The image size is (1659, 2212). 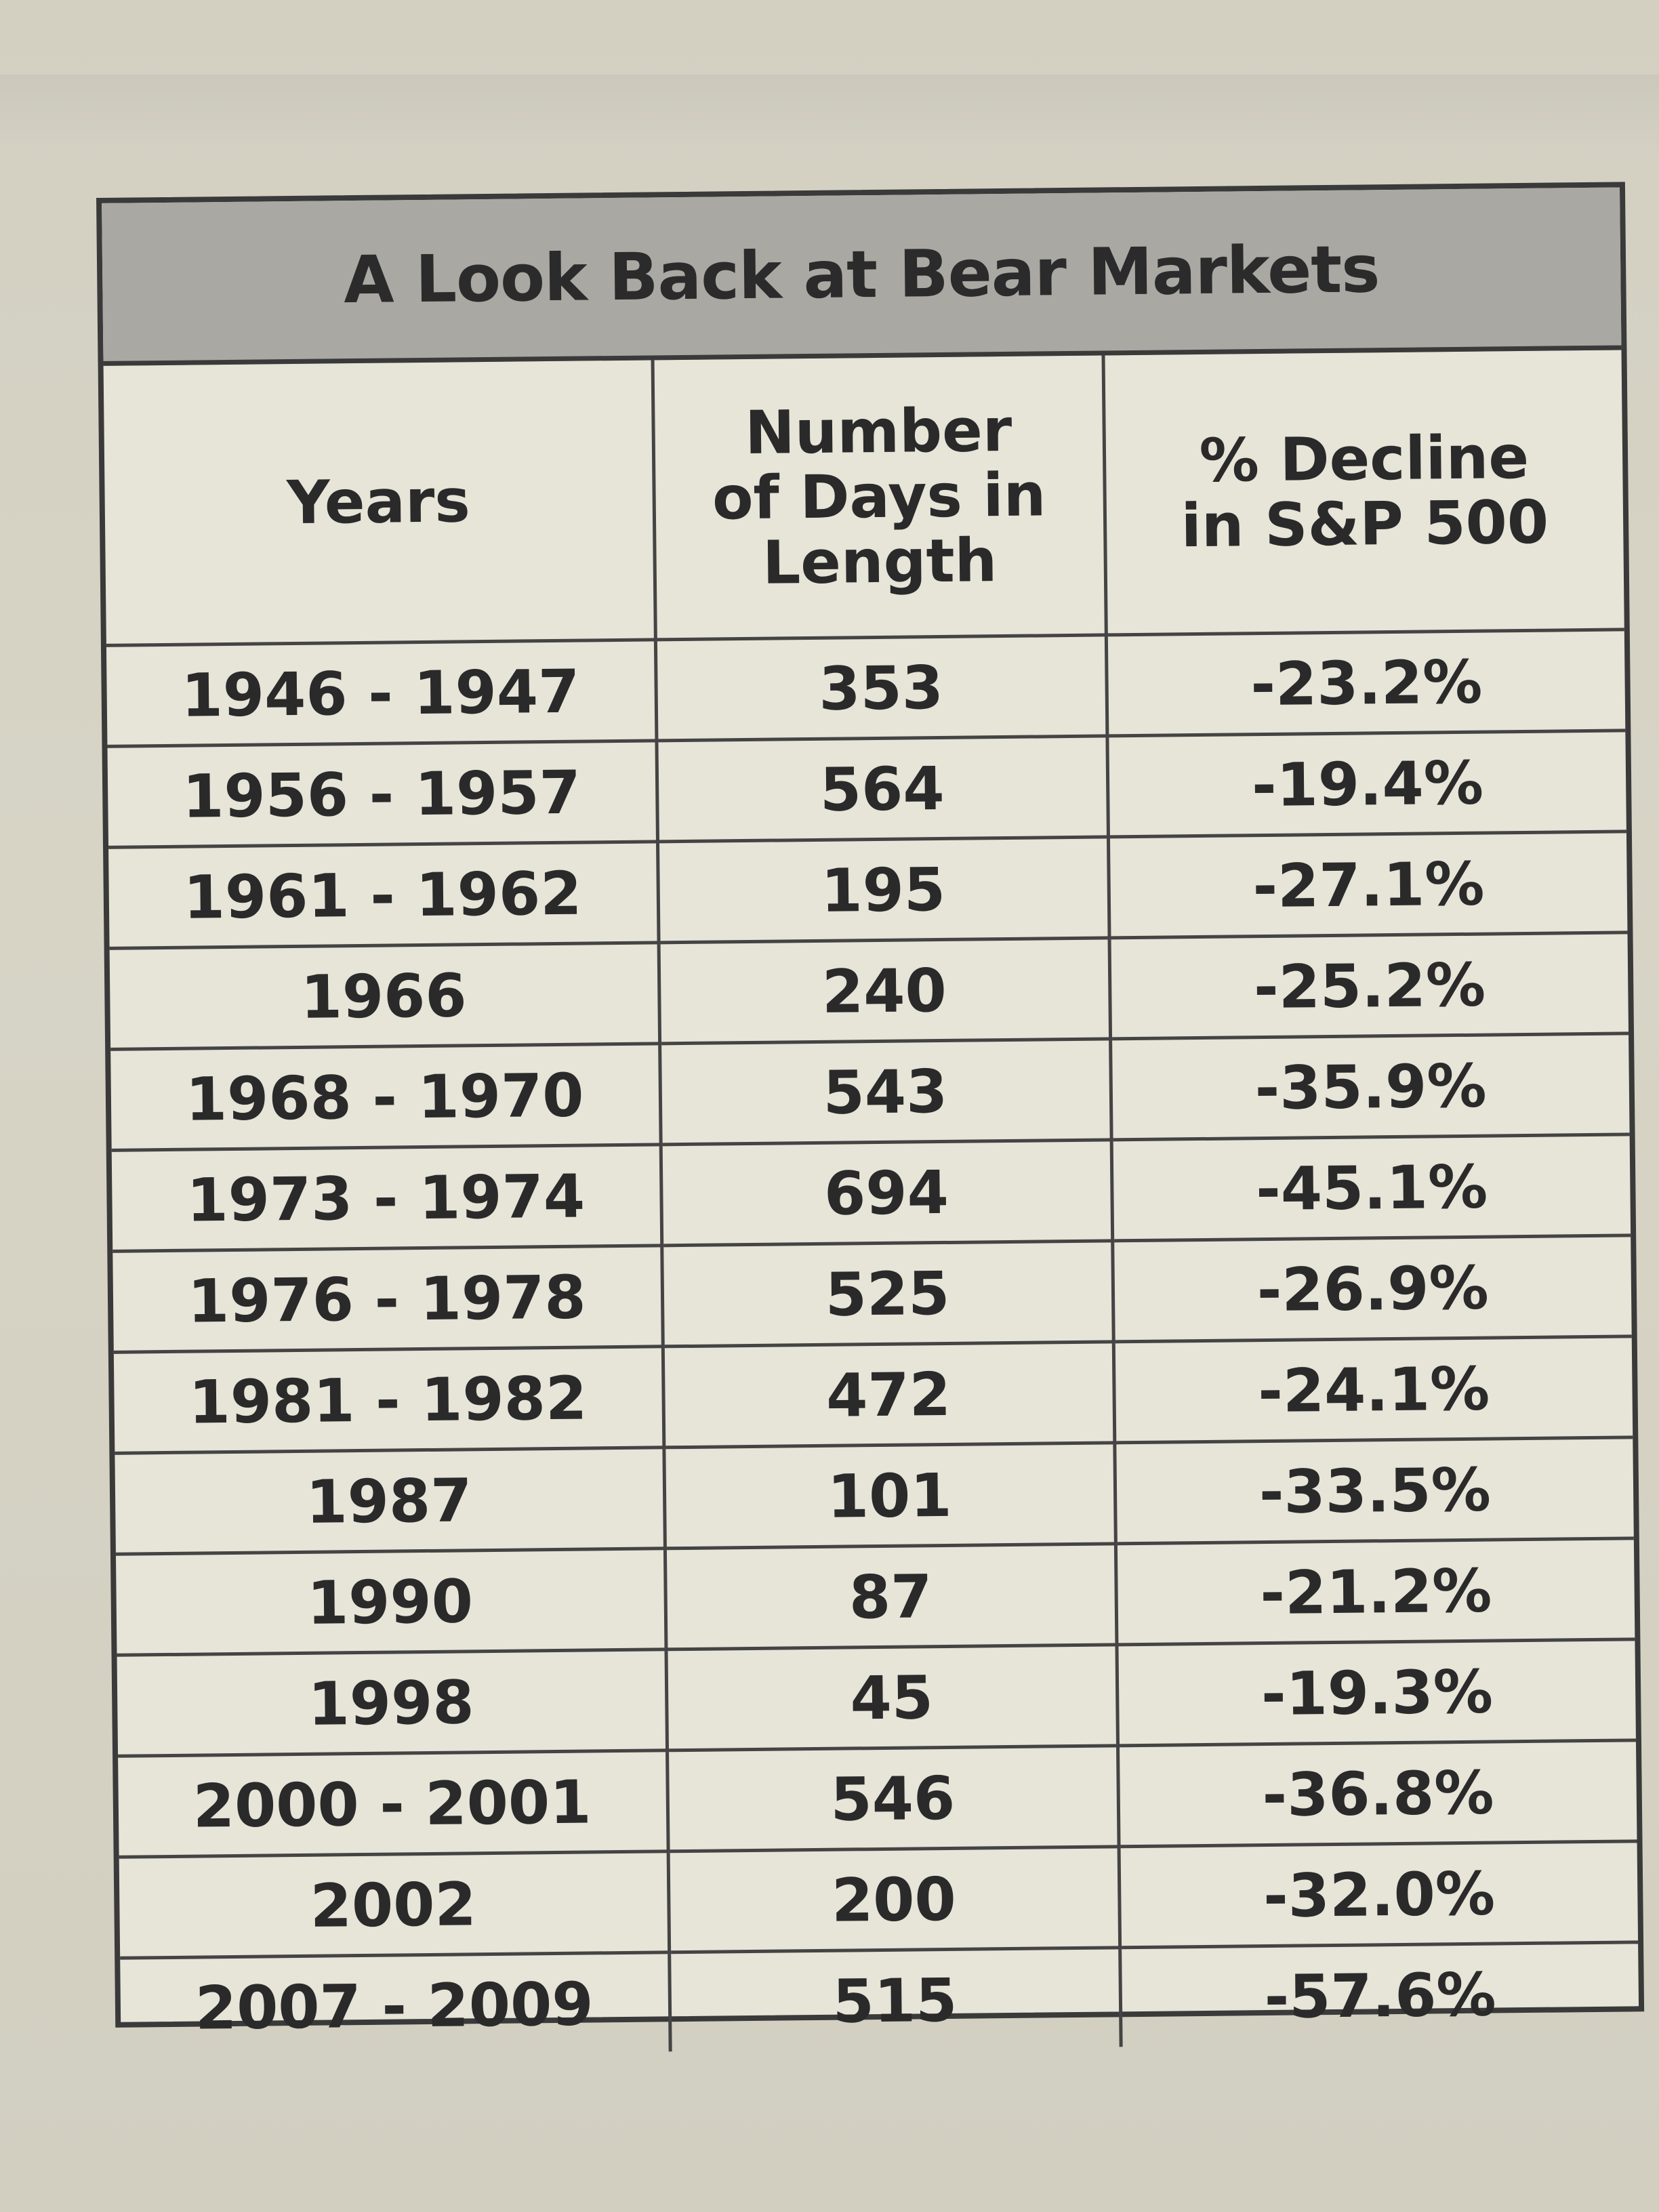 What do you see at coordinates (829, 116) in the screenshot?
I see `page-background-shade` at bounding box center [829, 116].